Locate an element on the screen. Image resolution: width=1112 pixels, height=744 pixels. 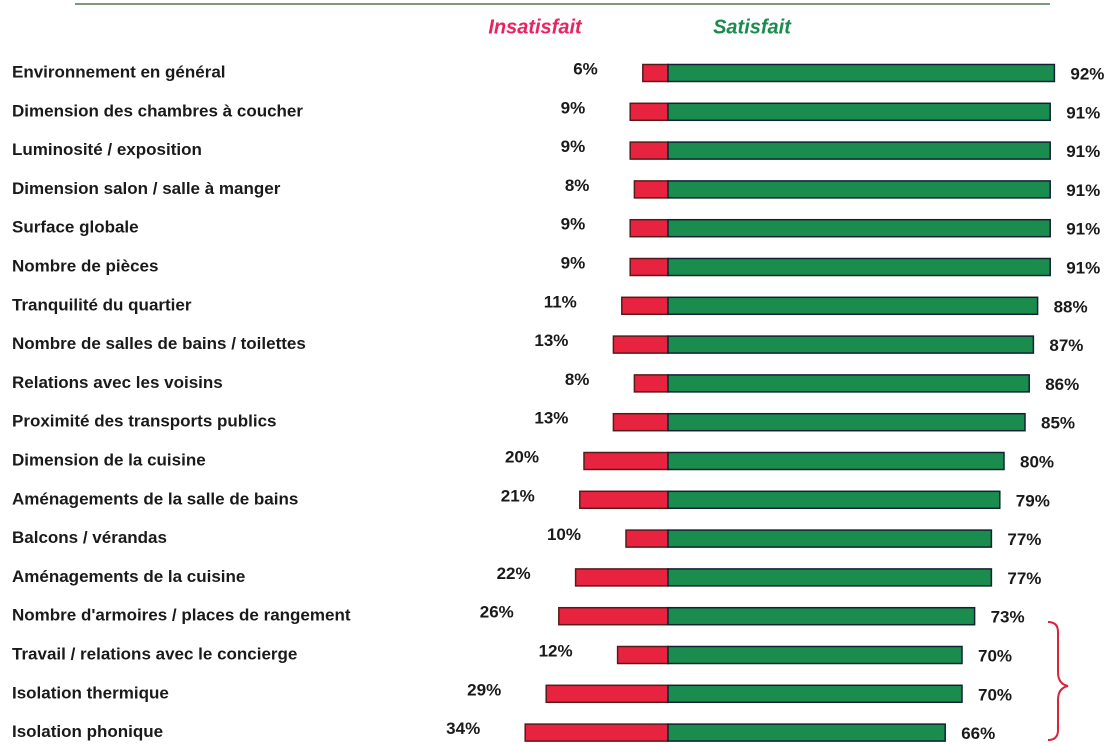
category-label: Aménagements de la cuisine is located at coordinates (128, 576).